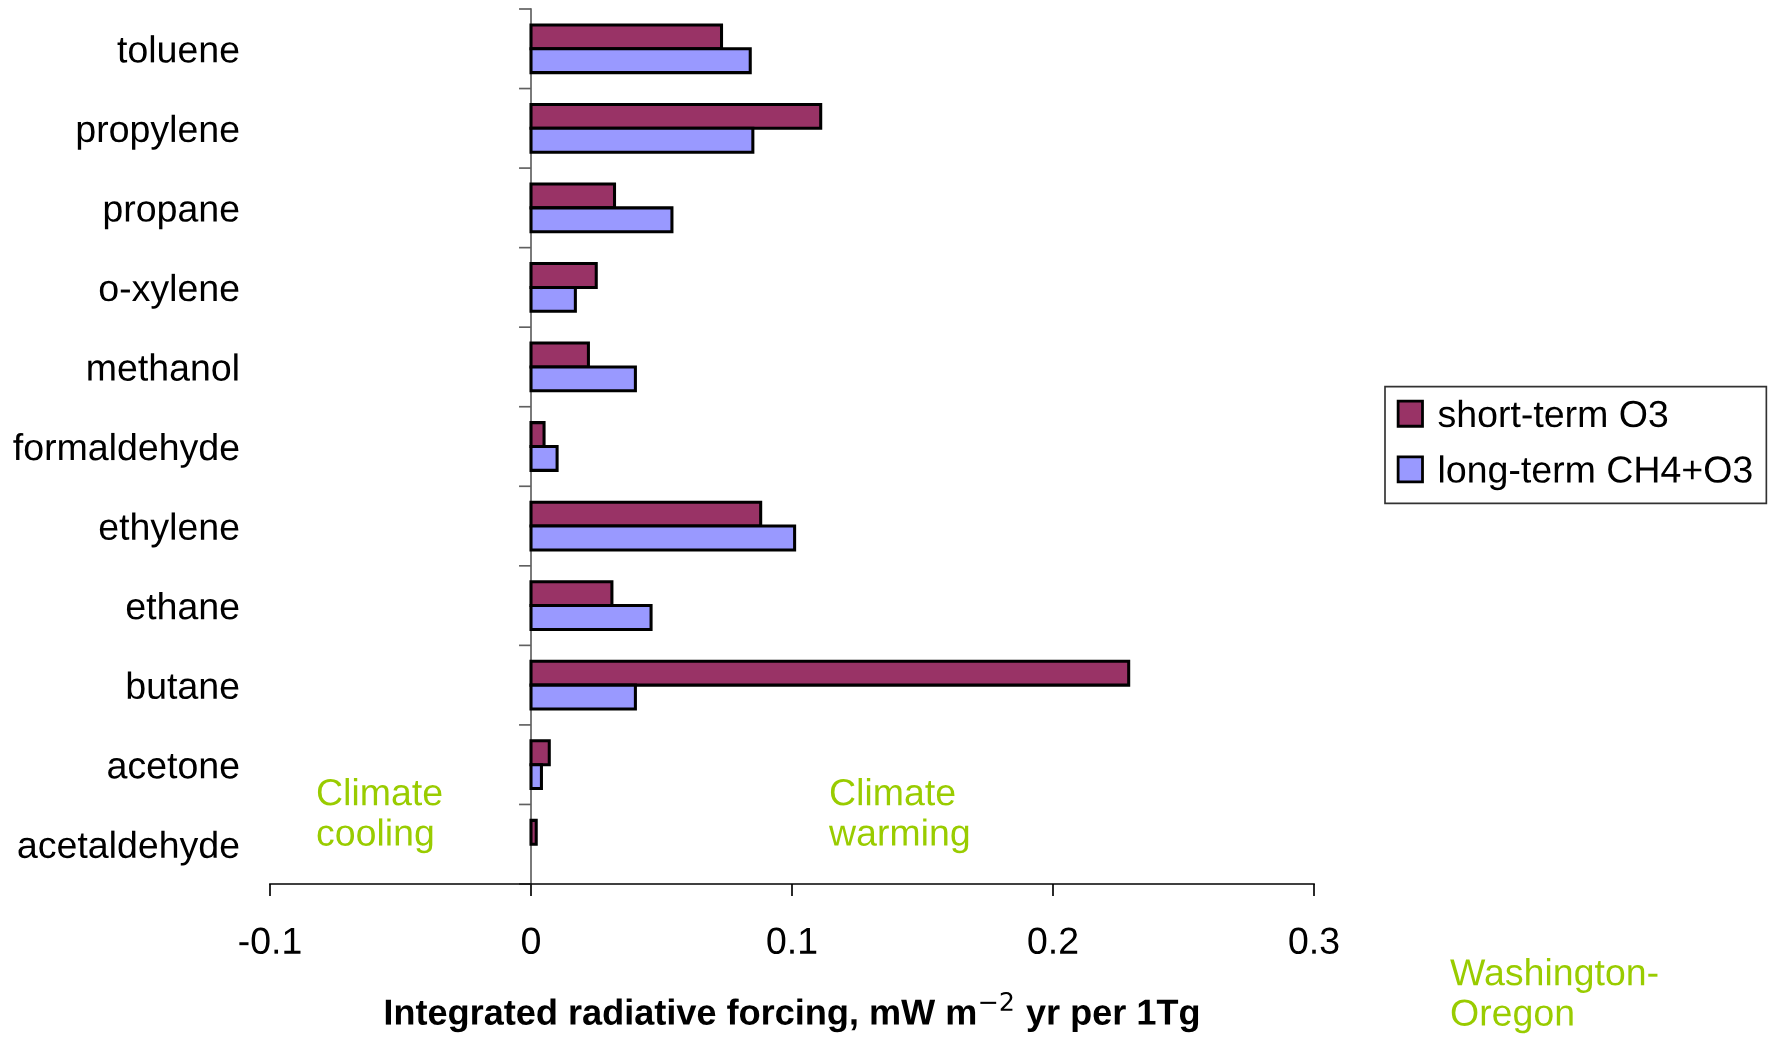  What do you see at coordinates (163, 367) in the screenshot?
I see `y-tick-label: methanol` at bounding box center [163, 367].